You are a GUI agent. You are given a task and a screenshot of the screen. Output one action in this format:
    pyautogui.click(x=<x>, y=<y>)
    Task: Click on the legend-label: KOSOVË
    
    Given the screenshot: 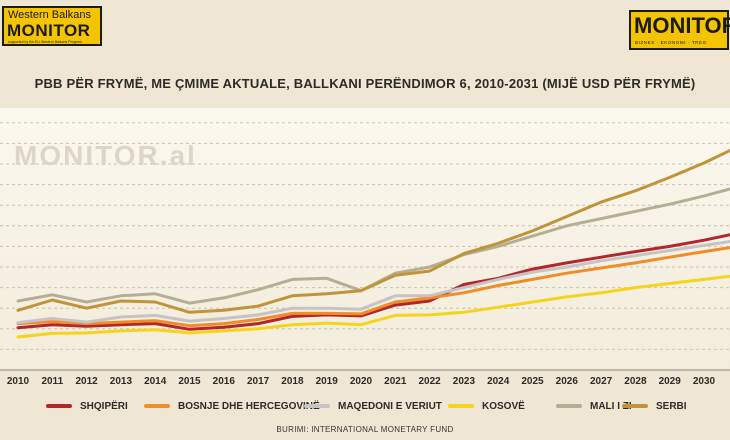 What is the action you would take?
    pyautogui.click(x=503, y=406)
    